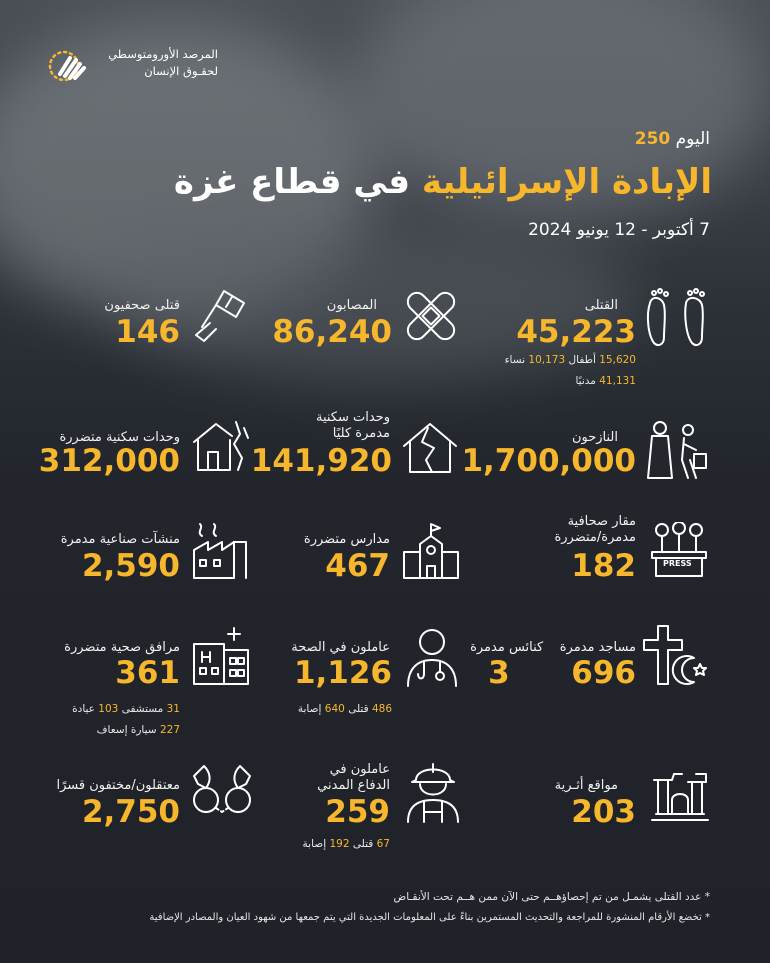 This screenshot has width=770, height=963. Describe the element at coordinates (547, 360) in the screenshot. I see `killed-women-value: 10,173` at that location.